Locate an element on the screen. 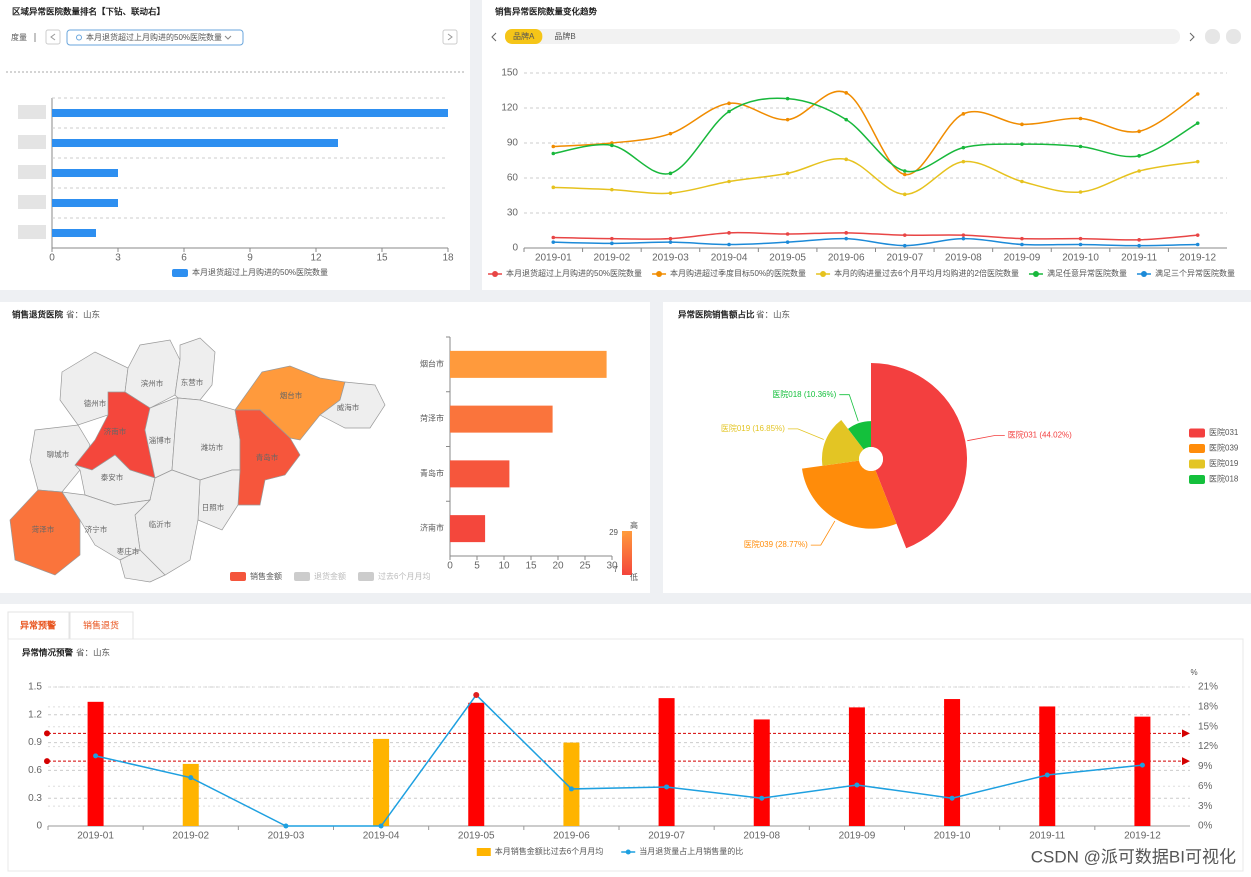 This screenshot has width=1251, height=877. chart-title: 区域异常医院数量排名【下钻、联动右】 is located at coordinates (88, 11).